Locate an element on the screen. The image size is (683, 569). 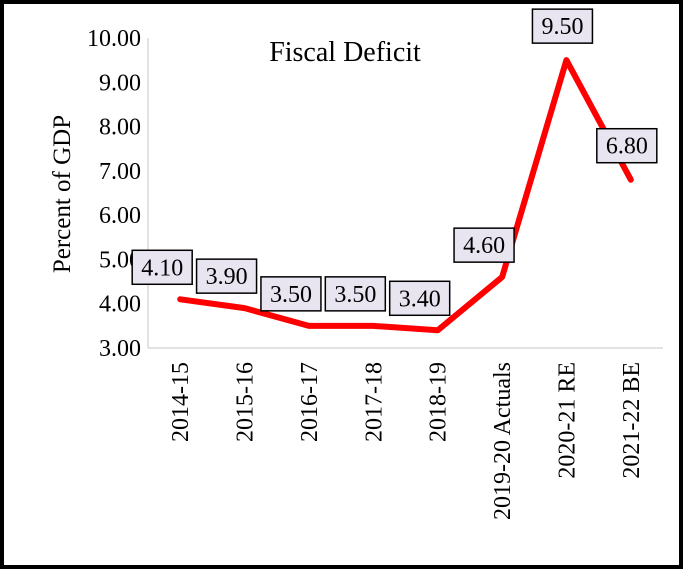
y-tick-label: 10.00 is located at coordinates (114, 39).